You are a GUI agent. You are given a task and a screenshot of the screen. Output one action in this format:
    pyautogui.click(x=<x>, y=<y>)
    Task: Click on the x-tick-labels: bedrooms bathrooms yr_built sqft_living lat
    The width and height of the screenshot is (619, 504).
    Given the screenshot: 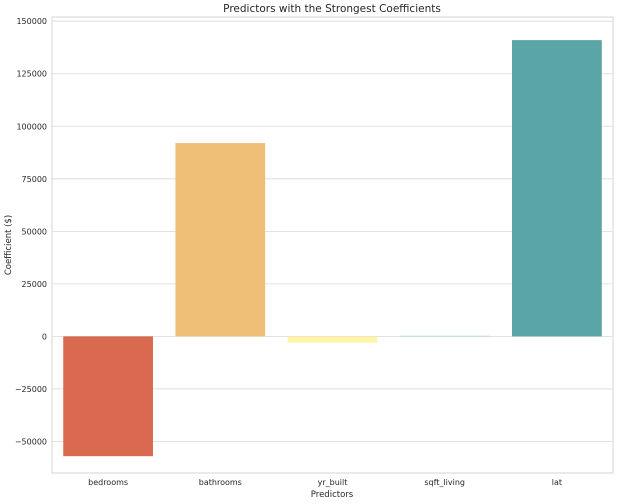 What is the action you would take?
    pyautogui.click(x=325, y=482)
    